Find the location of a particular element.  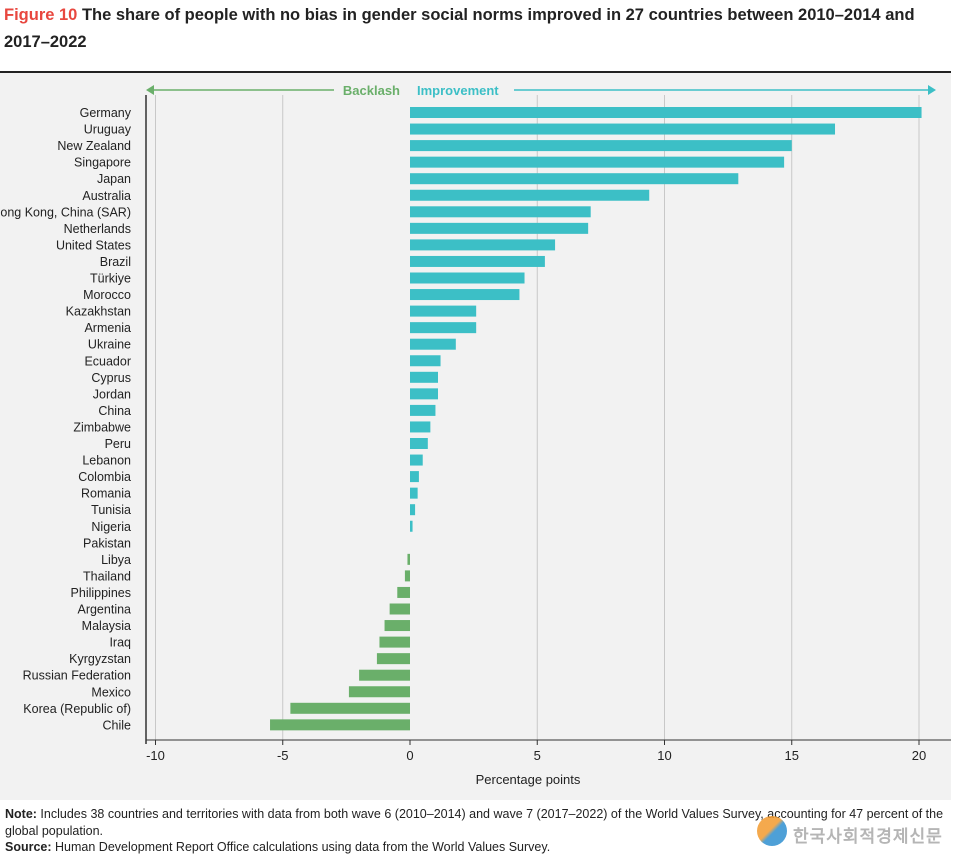

title-rule is located at coordinates (475, 72).